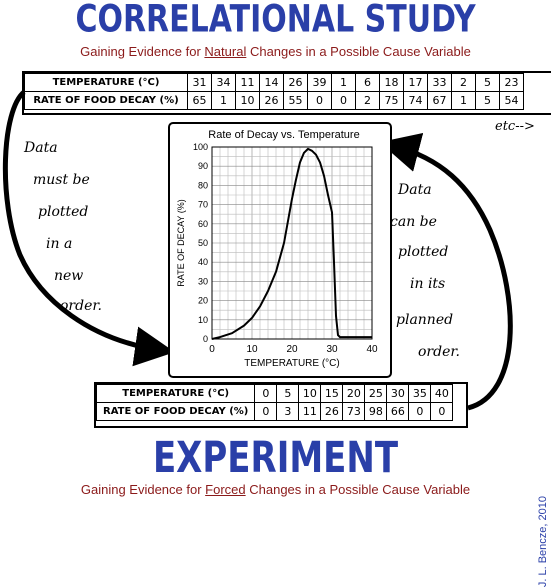 The width and height of the screenshot is (551, 587). I want to click on y-tick-label: 90, so click(203, 166).